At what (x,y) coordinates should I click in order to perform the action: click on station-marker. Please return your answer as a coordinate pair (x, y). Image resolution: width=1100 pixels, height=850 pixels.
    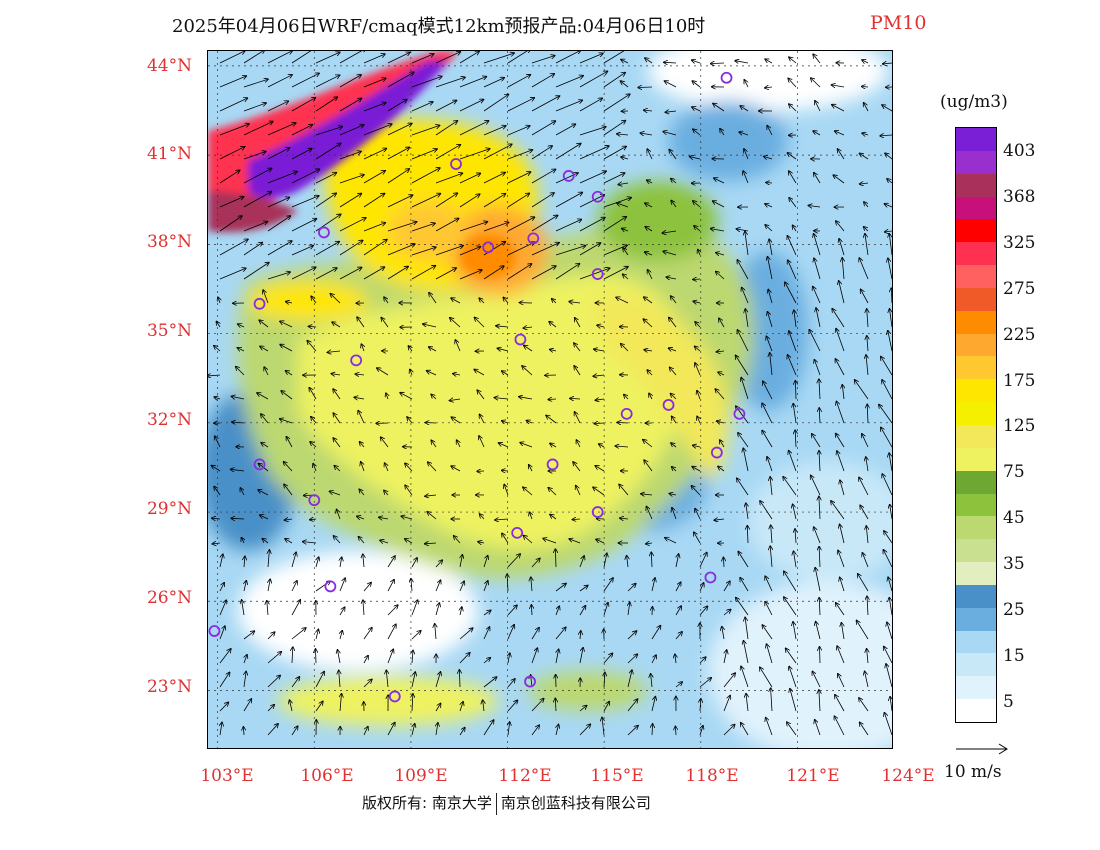
    Looking at the image, I should click on (597, 196).